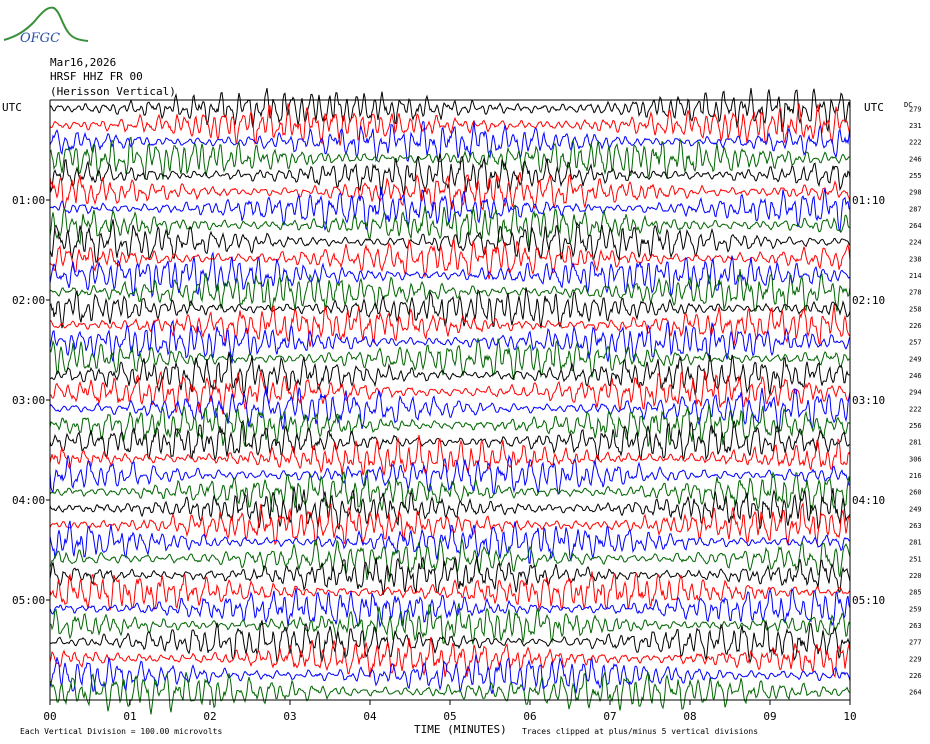 This screenshot has height=744, width=930. Describe the element at coordinates (12, 107) in the screenshot. I see `left-axis-label: UTC` at that location.